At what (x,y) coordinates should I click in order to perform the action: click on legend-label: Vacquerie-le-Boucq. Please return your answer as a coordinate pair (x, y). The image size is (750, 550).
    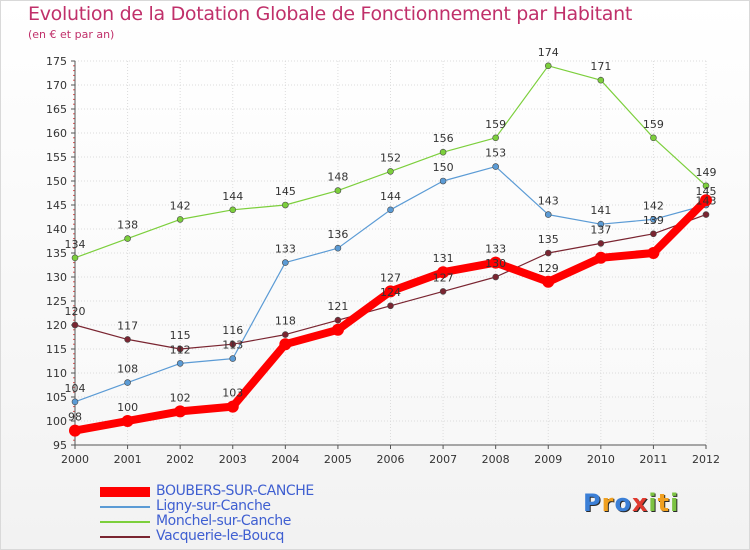
    Looking at the image, I should click on (220, 536).